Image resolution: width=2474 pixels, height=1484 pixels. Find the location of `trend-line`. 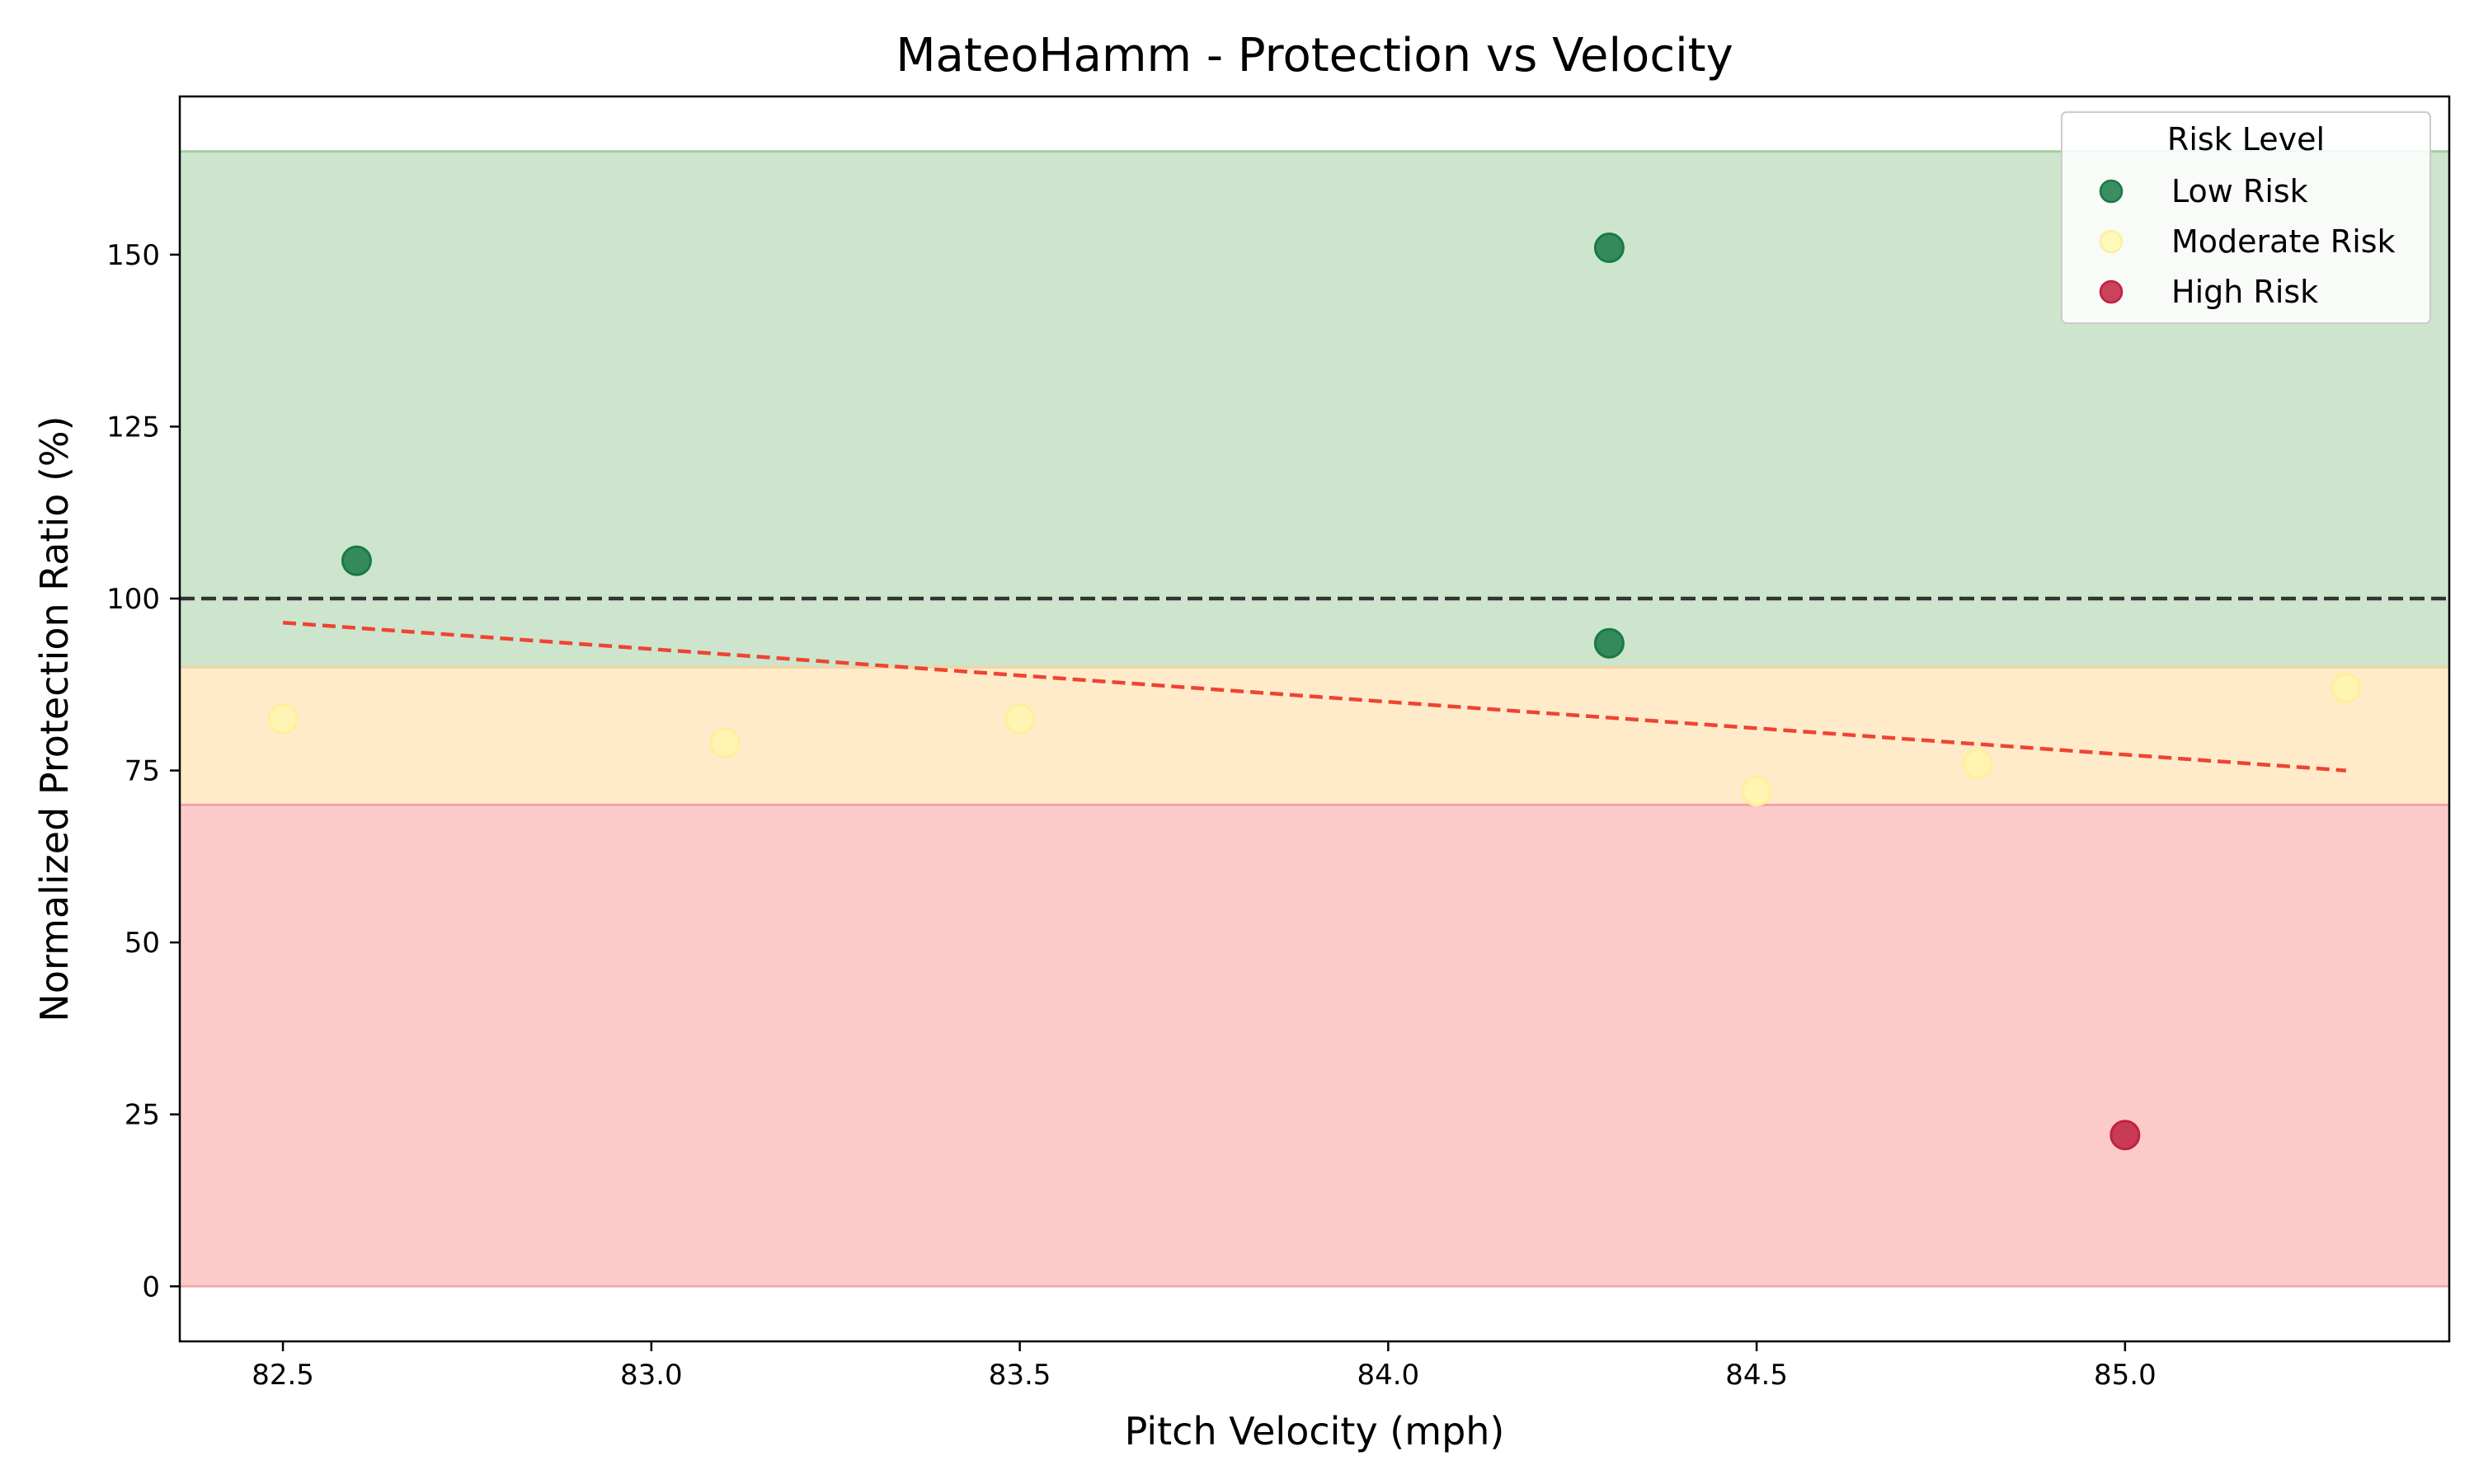

trend-line is located at coordinates (1314, 696).